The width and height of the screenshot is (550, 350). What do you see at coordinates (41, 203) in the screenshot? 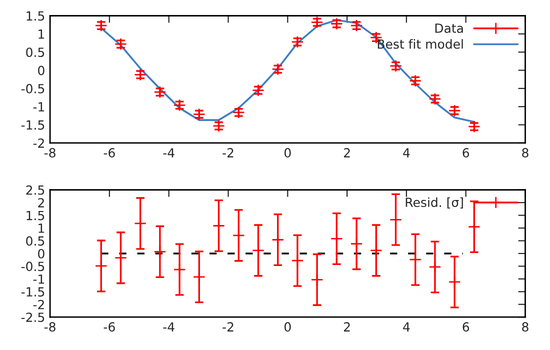
I see `y-tick-label: 2` at bounding box center [41, 203].